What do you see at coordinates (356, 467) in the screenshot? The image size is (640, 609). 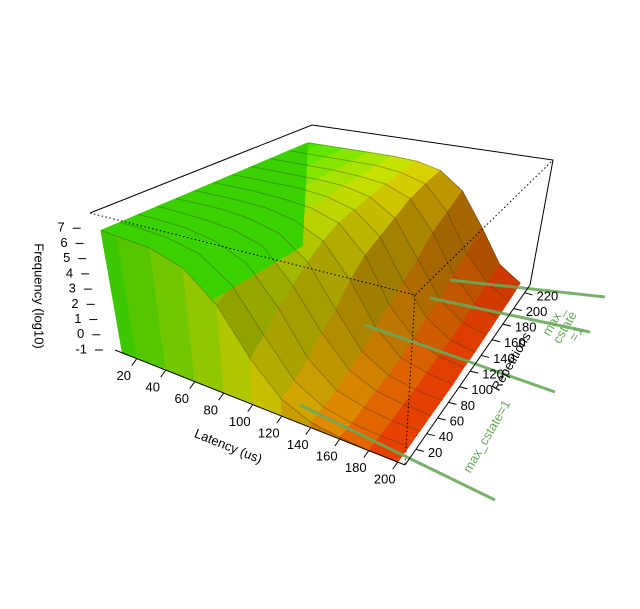 I see `x-tick-label: 180` at bounding box center [356, 467].